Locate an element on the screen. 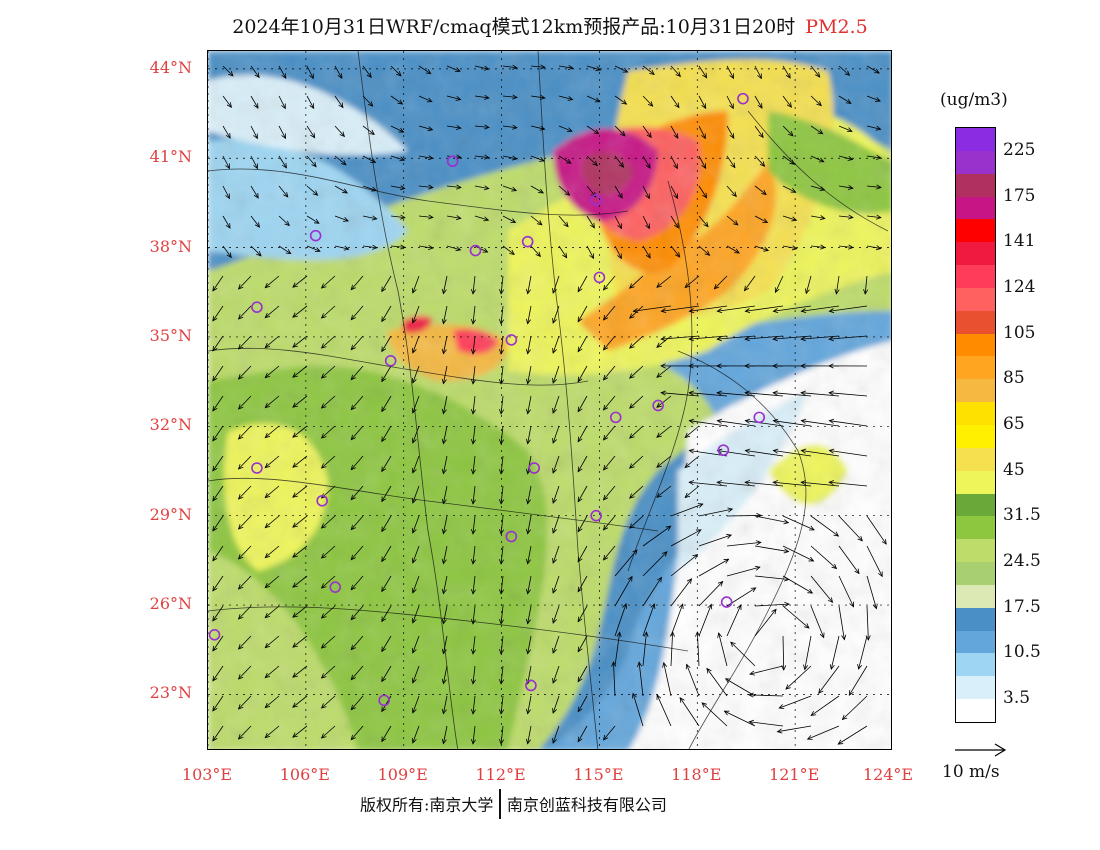 The image size is (1100, 850). colorbar-tick-label: 10.5 is located at coordinates (1022, 652).